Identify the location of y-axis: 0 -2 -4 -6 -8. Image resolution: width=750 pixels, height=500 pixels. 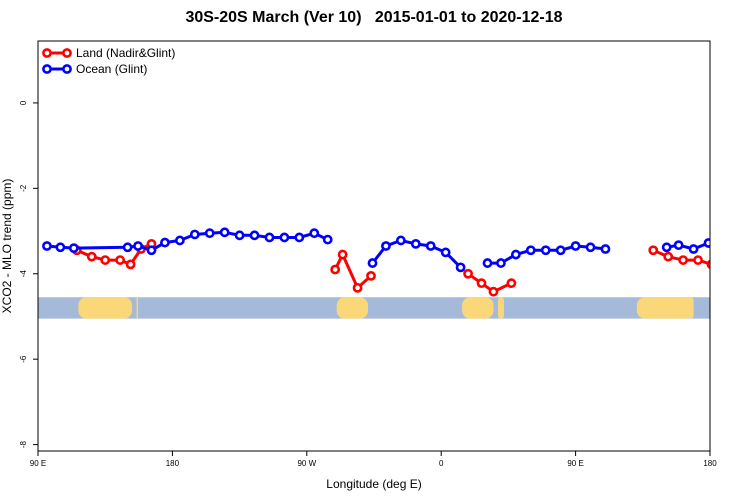
(28, 274).